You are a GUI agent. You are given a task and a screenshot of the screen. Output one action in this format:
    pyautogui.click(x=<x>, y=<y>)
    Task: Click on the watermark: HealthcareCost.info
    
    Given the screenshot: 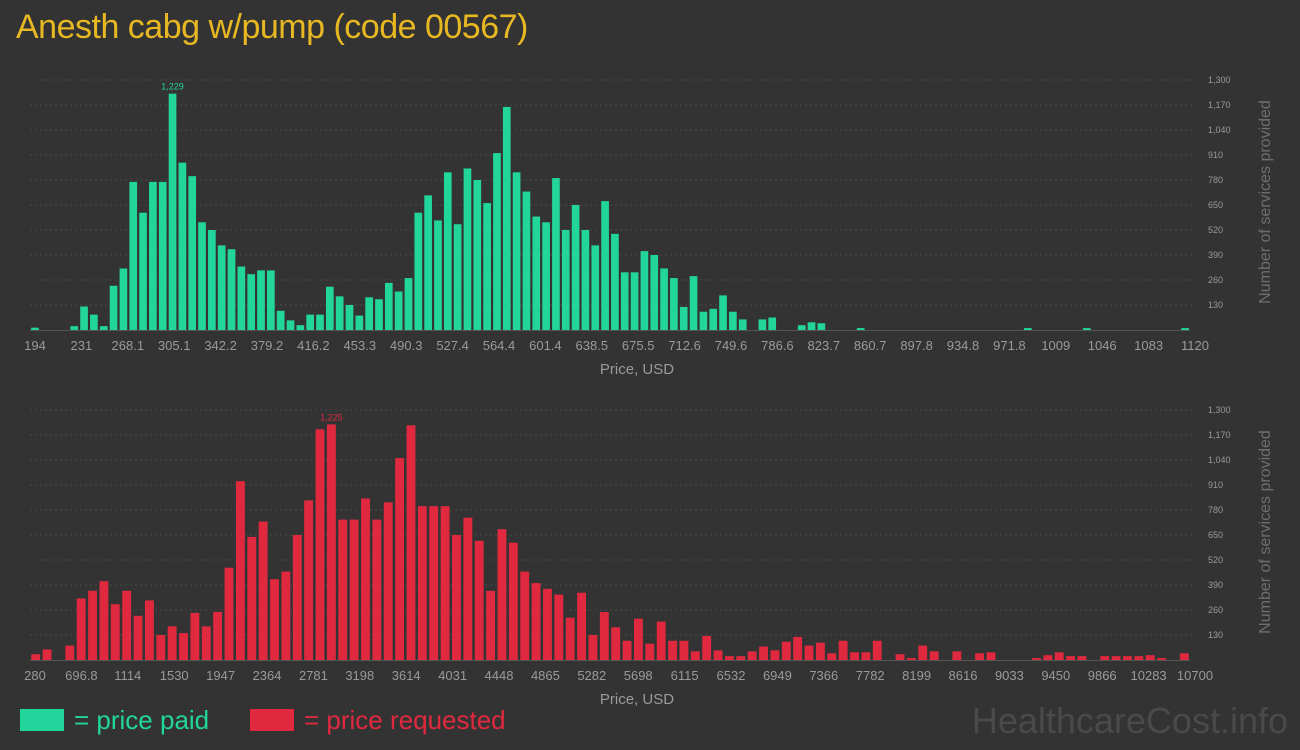 What is the action you would take?
    pyautogui.click(x=1129, y=720)
    